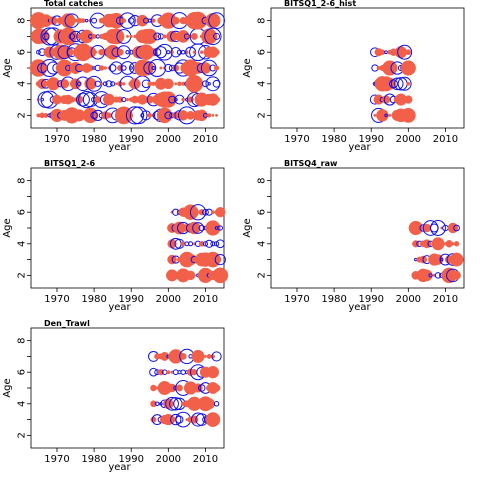  I want to click on panel-title: Total catches, so click(73, 4).